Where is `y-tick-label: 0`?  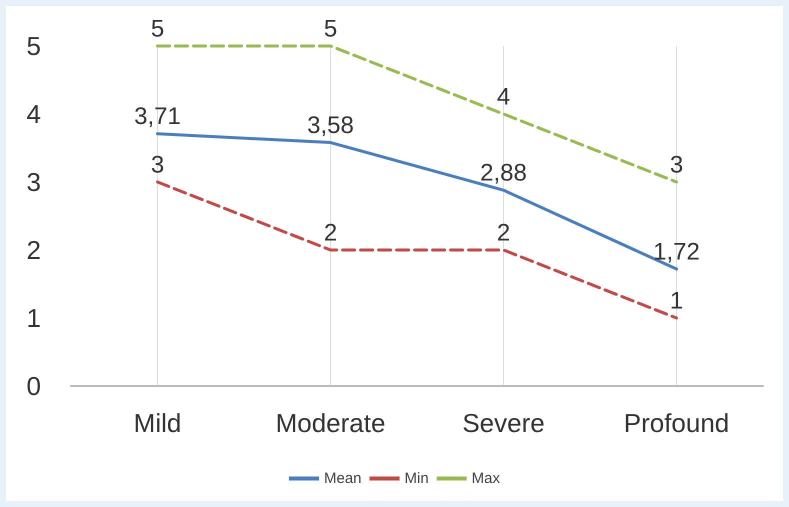
y-tick-label: 0 is located at coordinates (33, 386).